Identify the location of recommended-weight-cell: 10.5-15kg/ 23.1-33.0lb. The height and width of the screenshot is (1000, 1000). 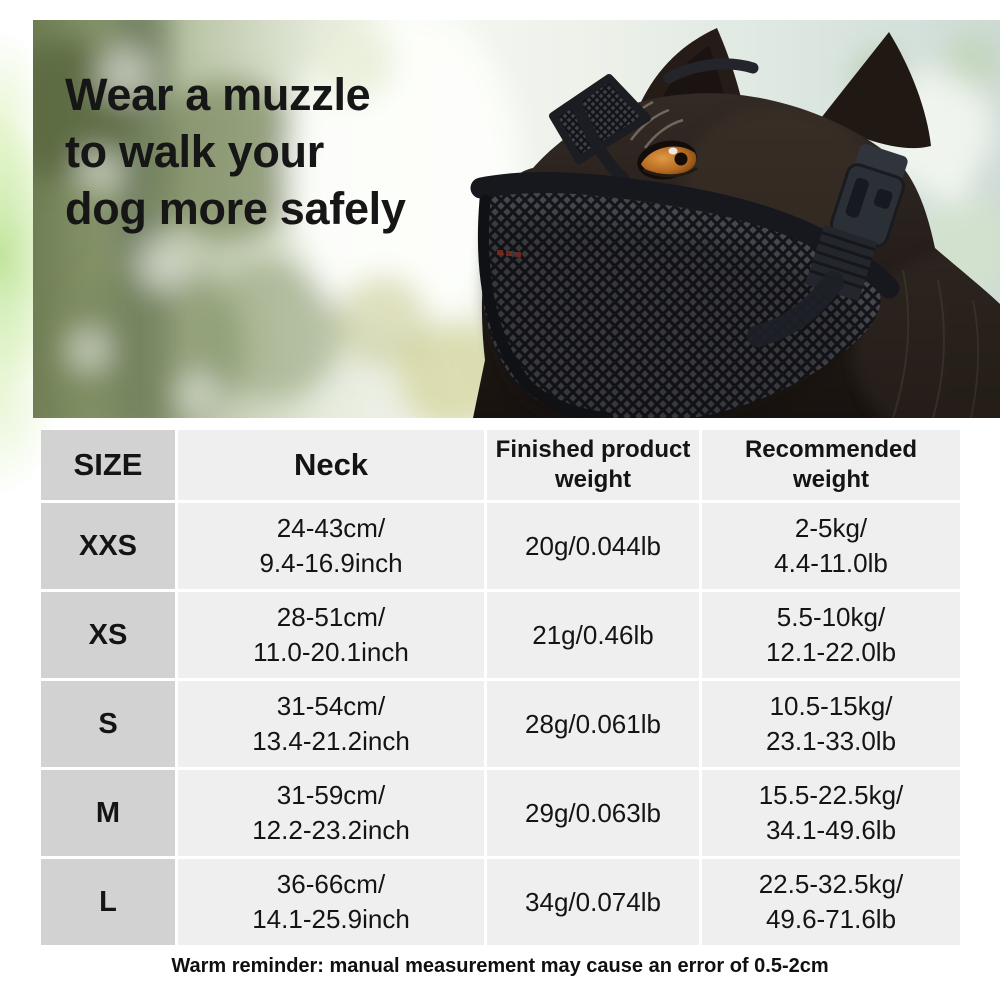
(831, 724).